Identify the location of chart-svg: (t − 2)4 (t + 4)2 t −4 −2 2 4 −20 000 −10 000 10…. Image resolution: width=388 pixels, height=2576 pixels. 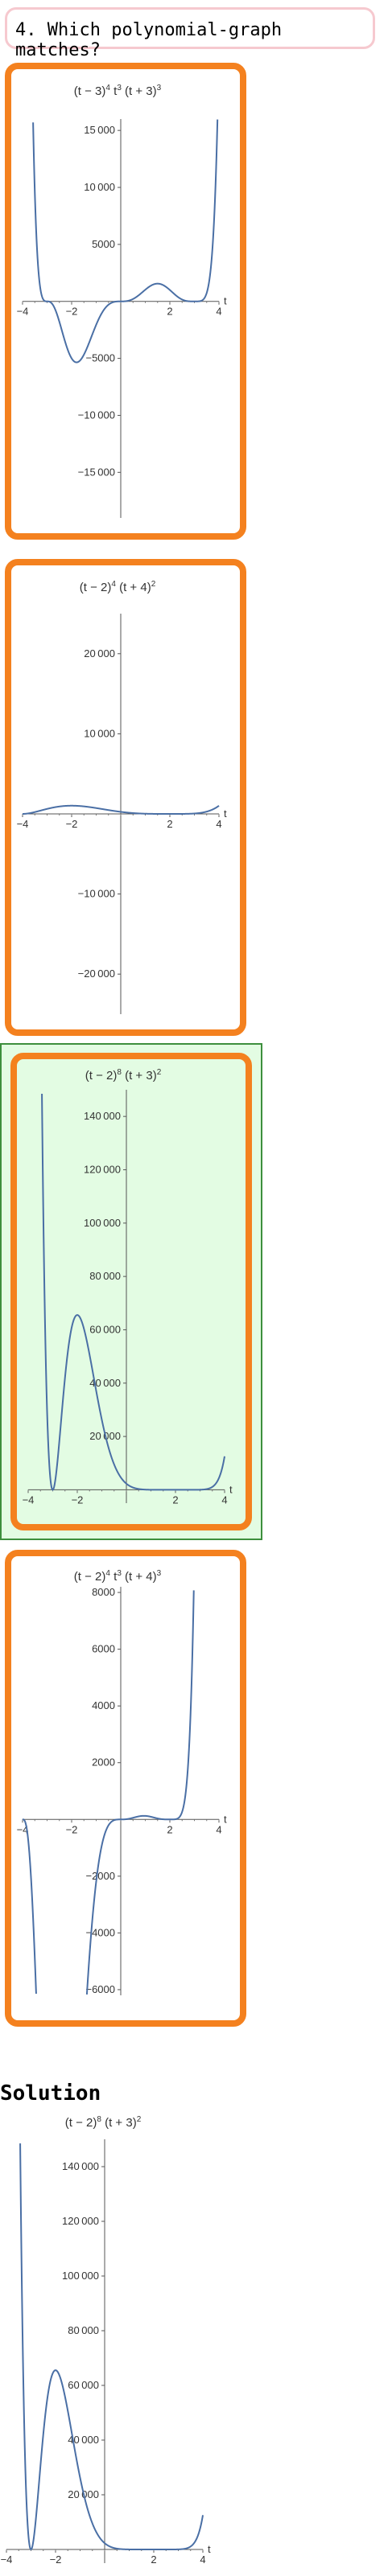
(122, 797).